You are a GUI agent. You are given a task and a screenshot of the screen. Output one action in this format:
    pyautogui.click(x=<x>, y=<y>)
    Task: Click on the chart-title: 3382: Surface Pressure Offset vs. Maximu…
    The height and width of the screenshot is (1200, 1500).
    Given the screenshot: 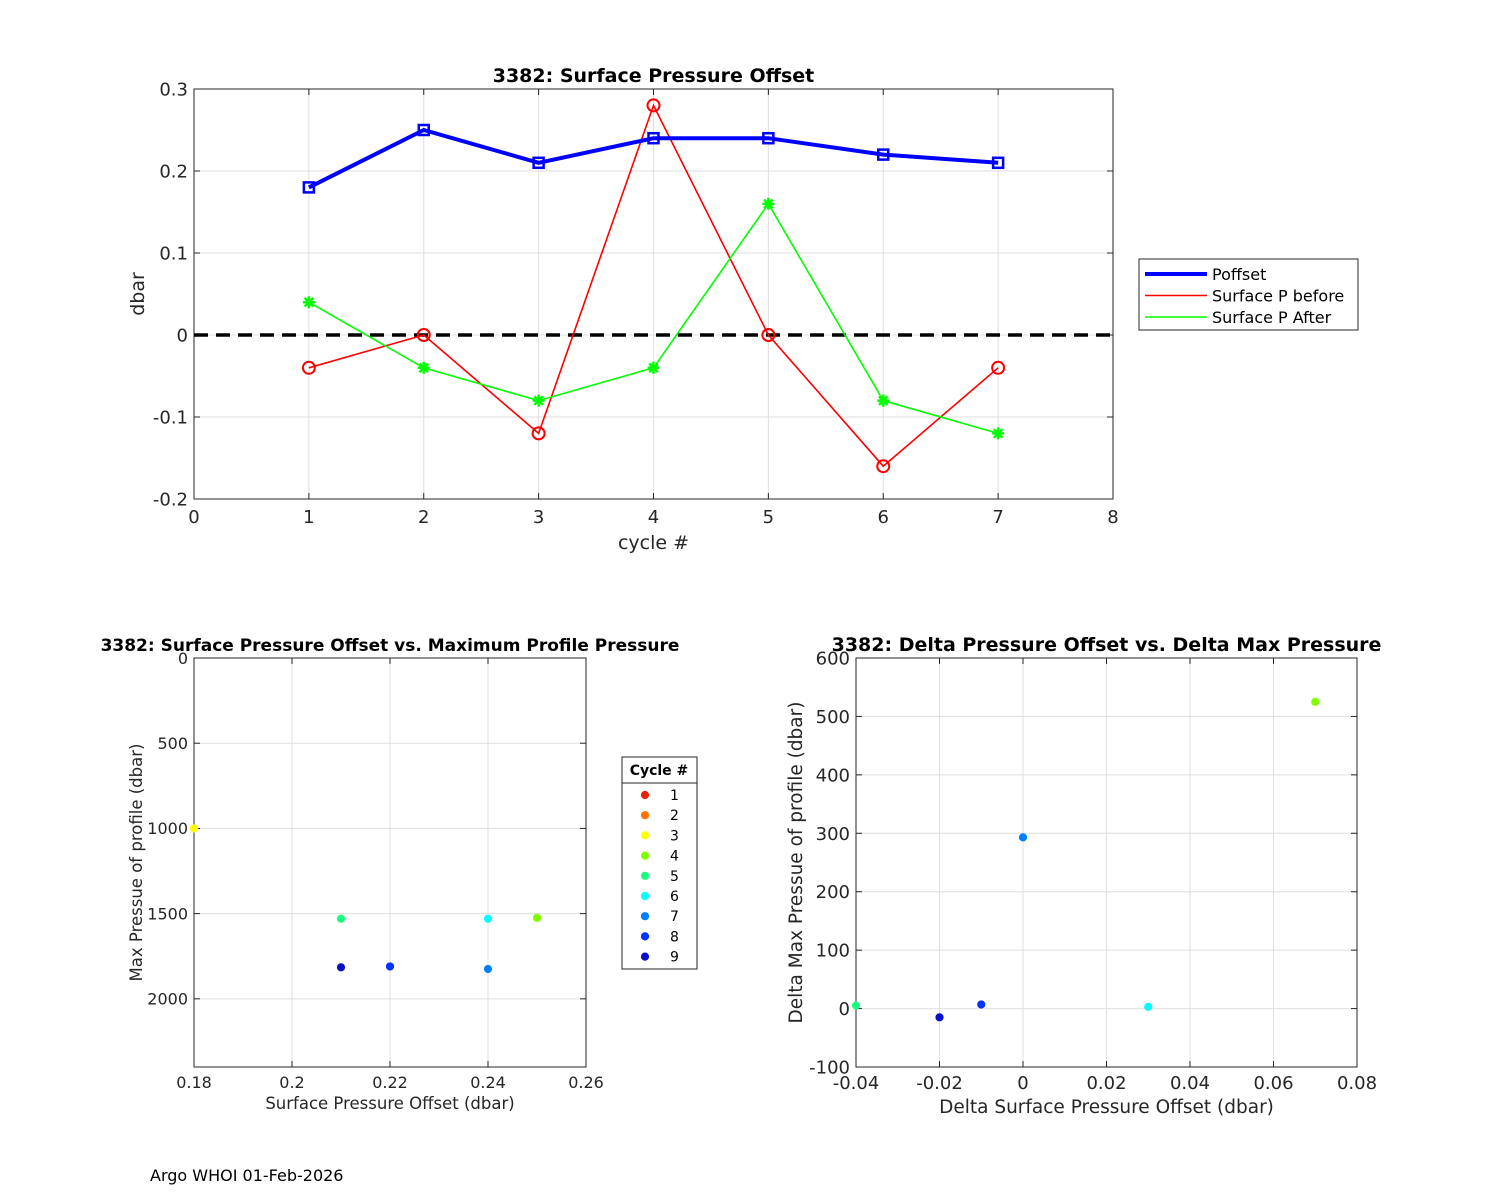 What is the action you would take?
    pyautogui.click(x=390, y=646)
    